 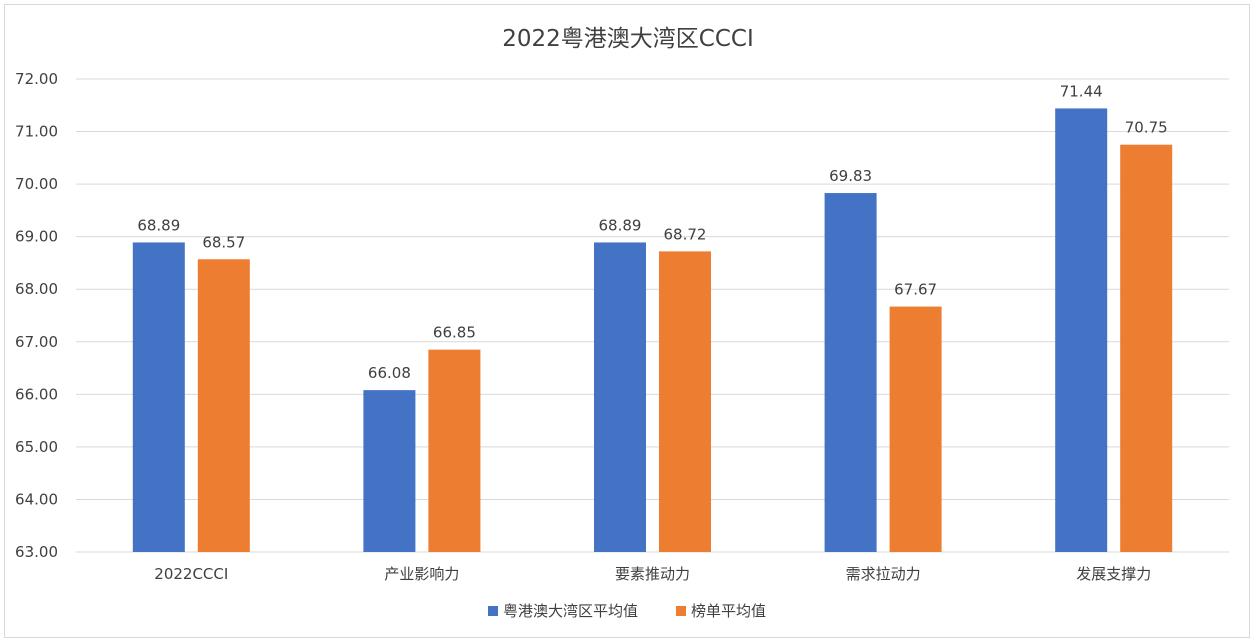 I want to click on data-label: 70.75, so click(x=1146, y=128).